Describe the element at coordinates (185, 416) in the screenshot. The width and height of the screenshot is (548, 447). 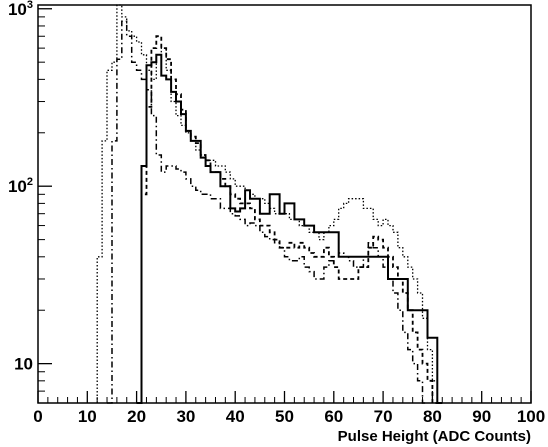
I see `x-tick-label: 30` at that location.